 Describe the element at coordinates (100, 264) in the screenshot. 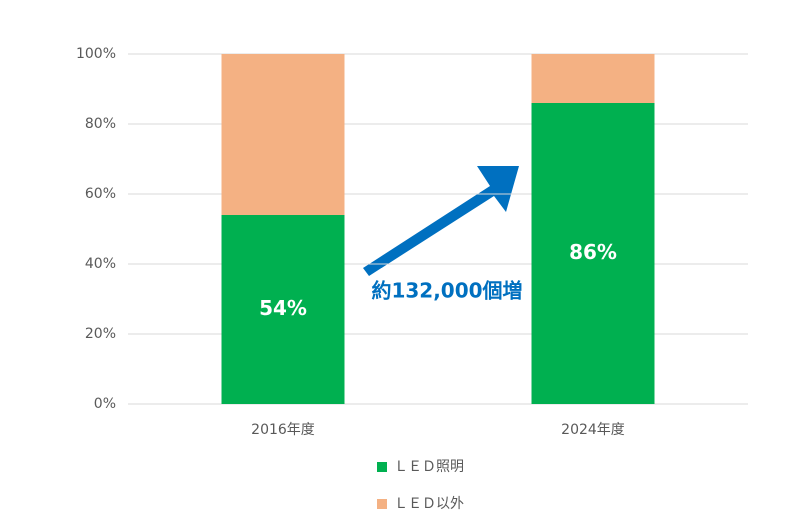

I see `y-tick-label: 40%` at that location.